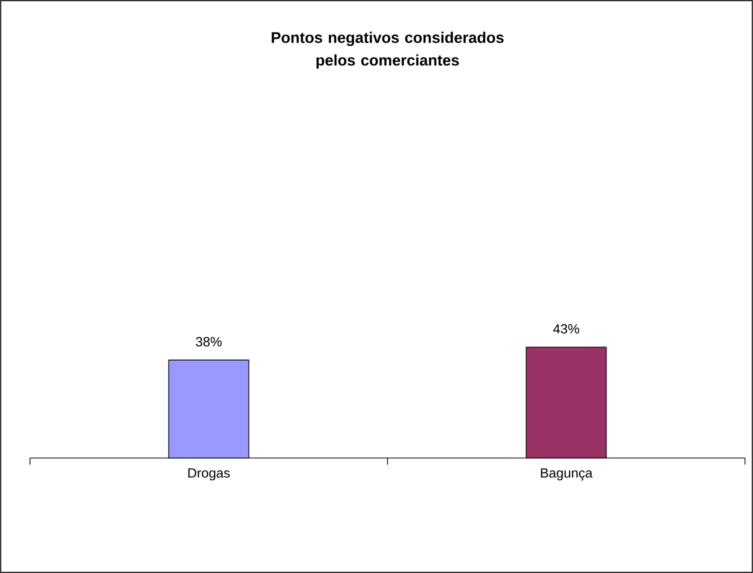 This screenshot has height=573, width=753. I want to click on chart-title: Pontos negativos considerados pelos comerciantes, so click(388, 50).